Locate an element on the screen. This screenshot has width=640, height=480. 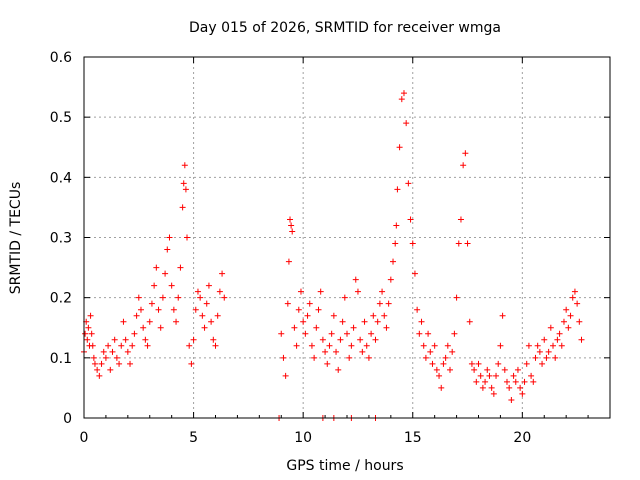
y-tick-label: 0.1 is located at coordinates (61, 359).